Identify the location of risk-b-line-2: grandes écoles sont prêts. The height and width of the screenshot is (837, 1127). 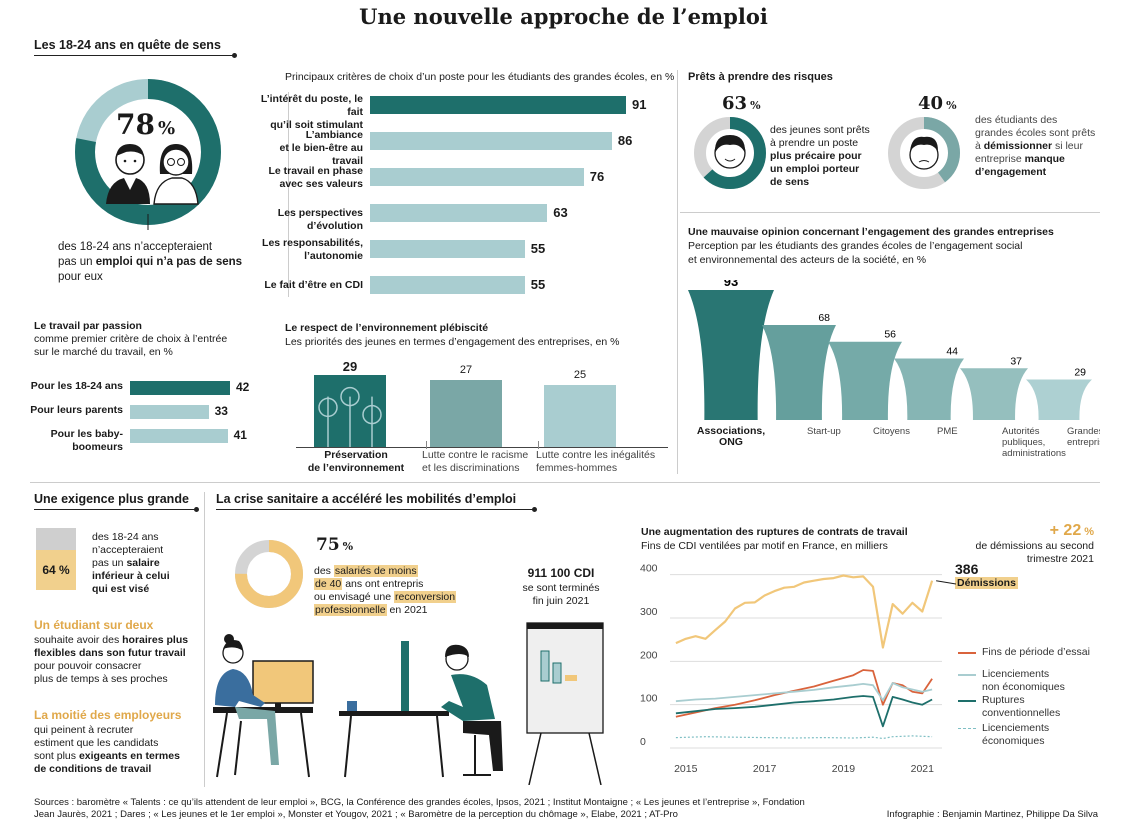
(1035, 133).